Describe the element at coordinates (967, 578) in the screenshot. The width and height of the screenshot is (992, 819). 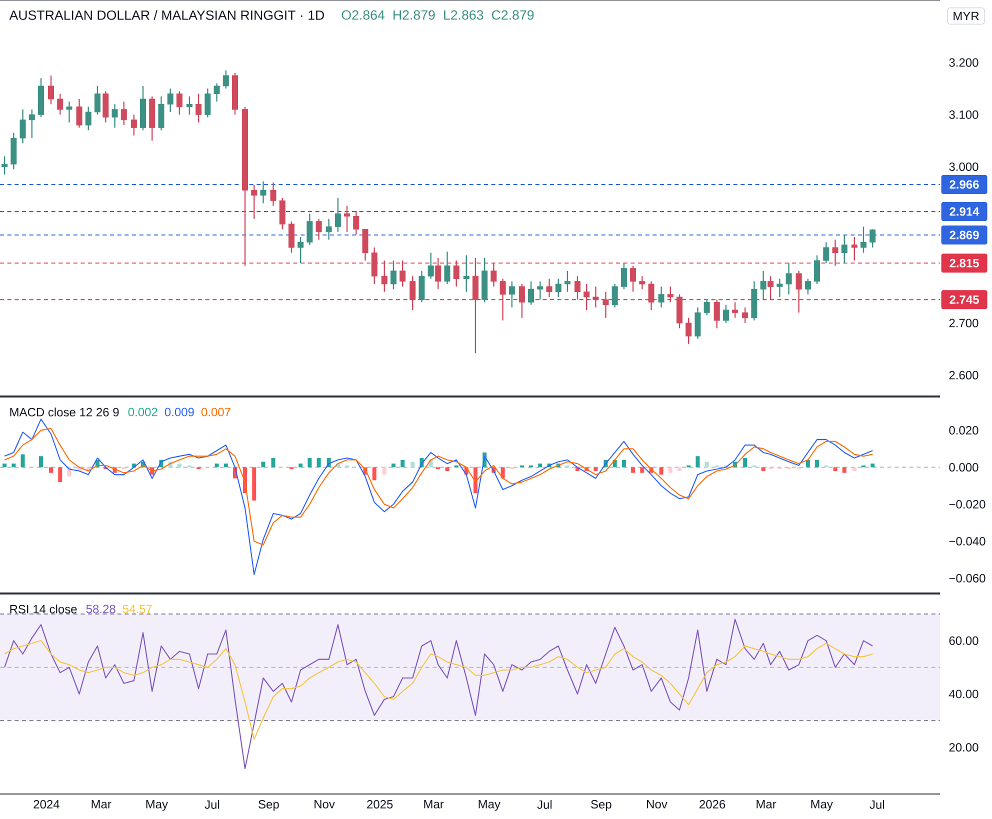
I see `y-tick-label: −0.060` at that location.